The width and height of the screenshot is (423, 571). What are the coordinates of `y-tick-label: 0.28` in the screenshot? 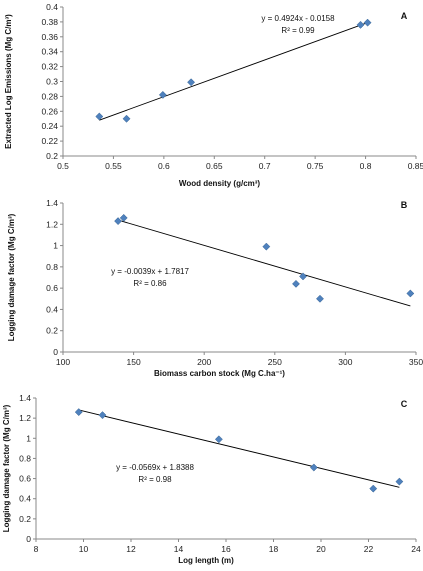 It's located at (49, 96).